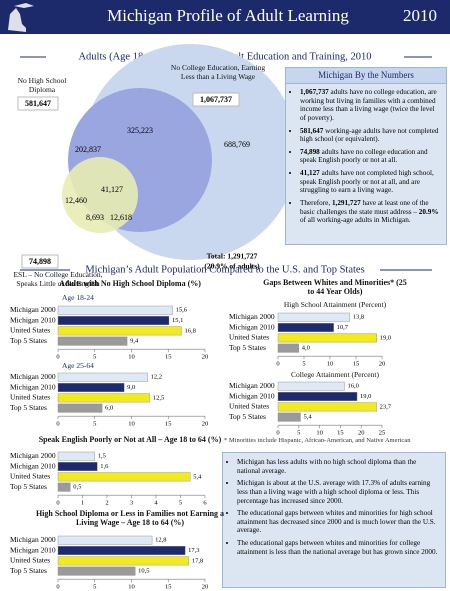 The image size is (450, 591). Describe the element at coordinates (310, 173) in the screenshot. I see `bullet-text: 41,127` at that location.